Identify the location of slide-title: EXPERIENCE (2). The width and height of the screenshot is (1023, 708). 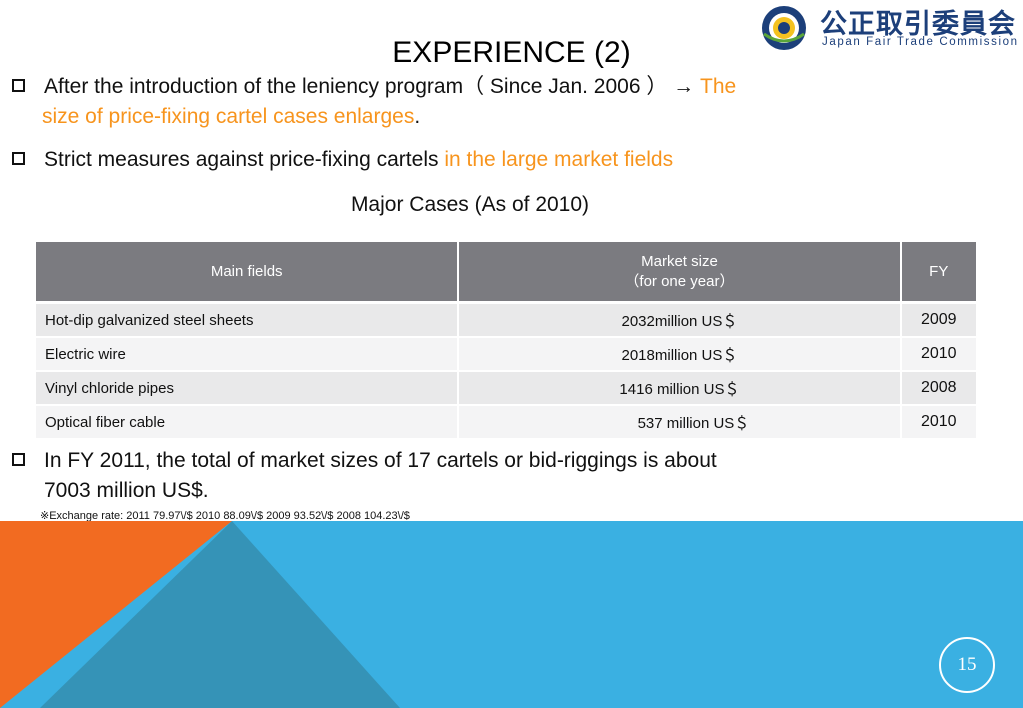
(511, 52).